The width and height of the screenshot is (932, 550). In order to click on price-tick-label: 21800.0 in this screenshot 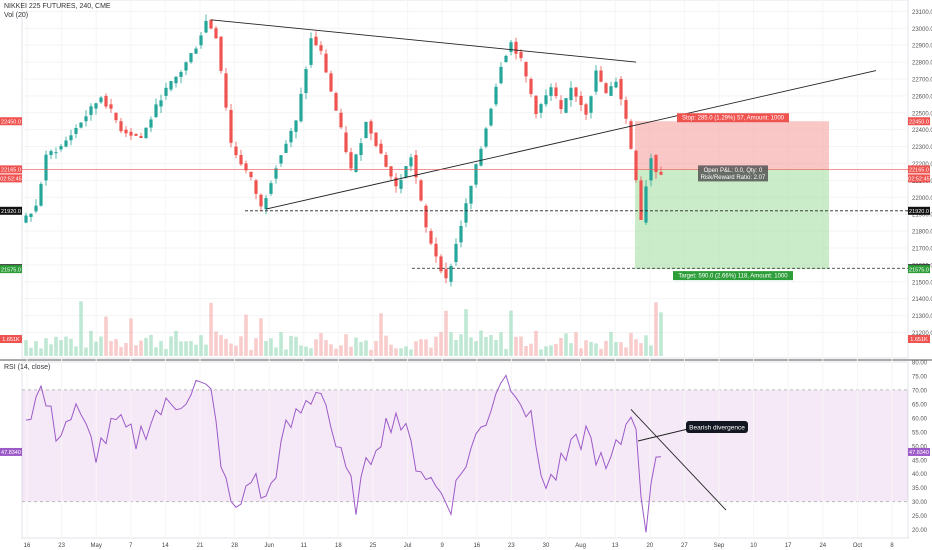, I will do `click(922, 233)`.